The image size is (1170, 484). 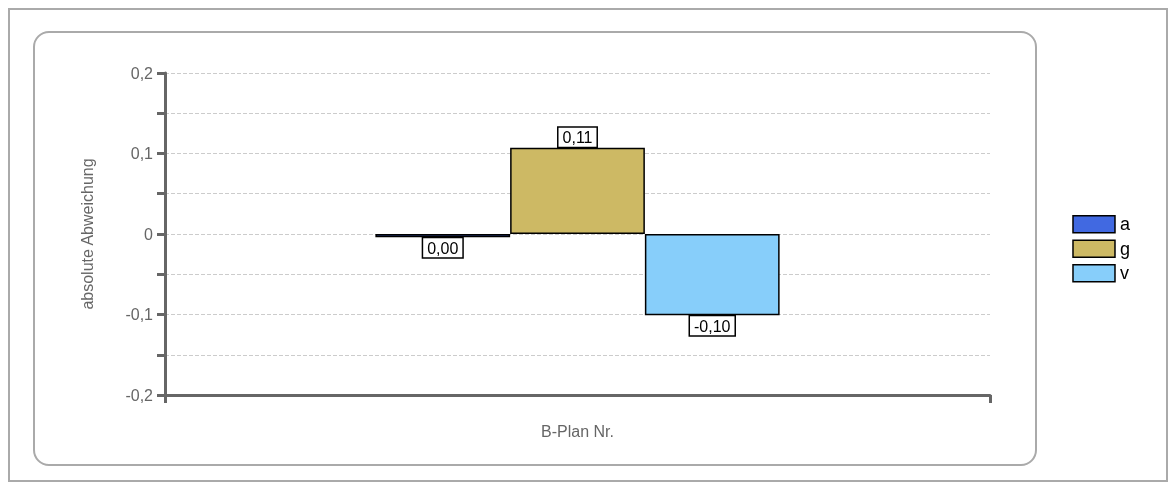 I want to click on y-tick-label: -0,2, so click(x=139, y=395).